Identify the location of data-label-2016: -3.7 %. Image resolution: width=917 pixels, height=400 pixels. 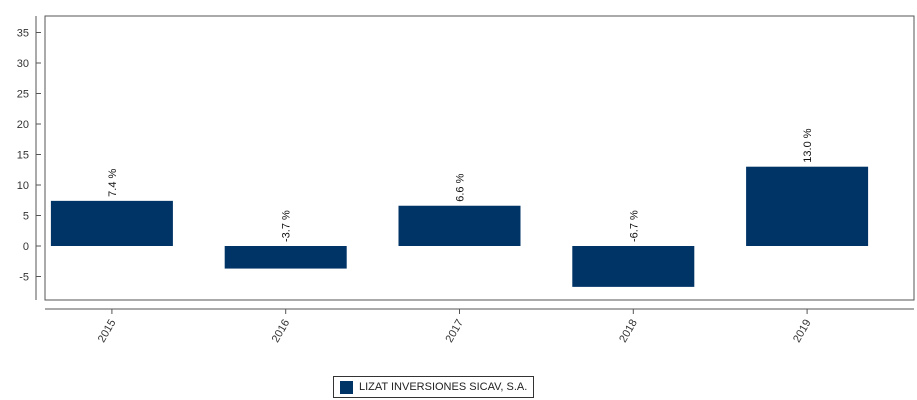
(287, 226).